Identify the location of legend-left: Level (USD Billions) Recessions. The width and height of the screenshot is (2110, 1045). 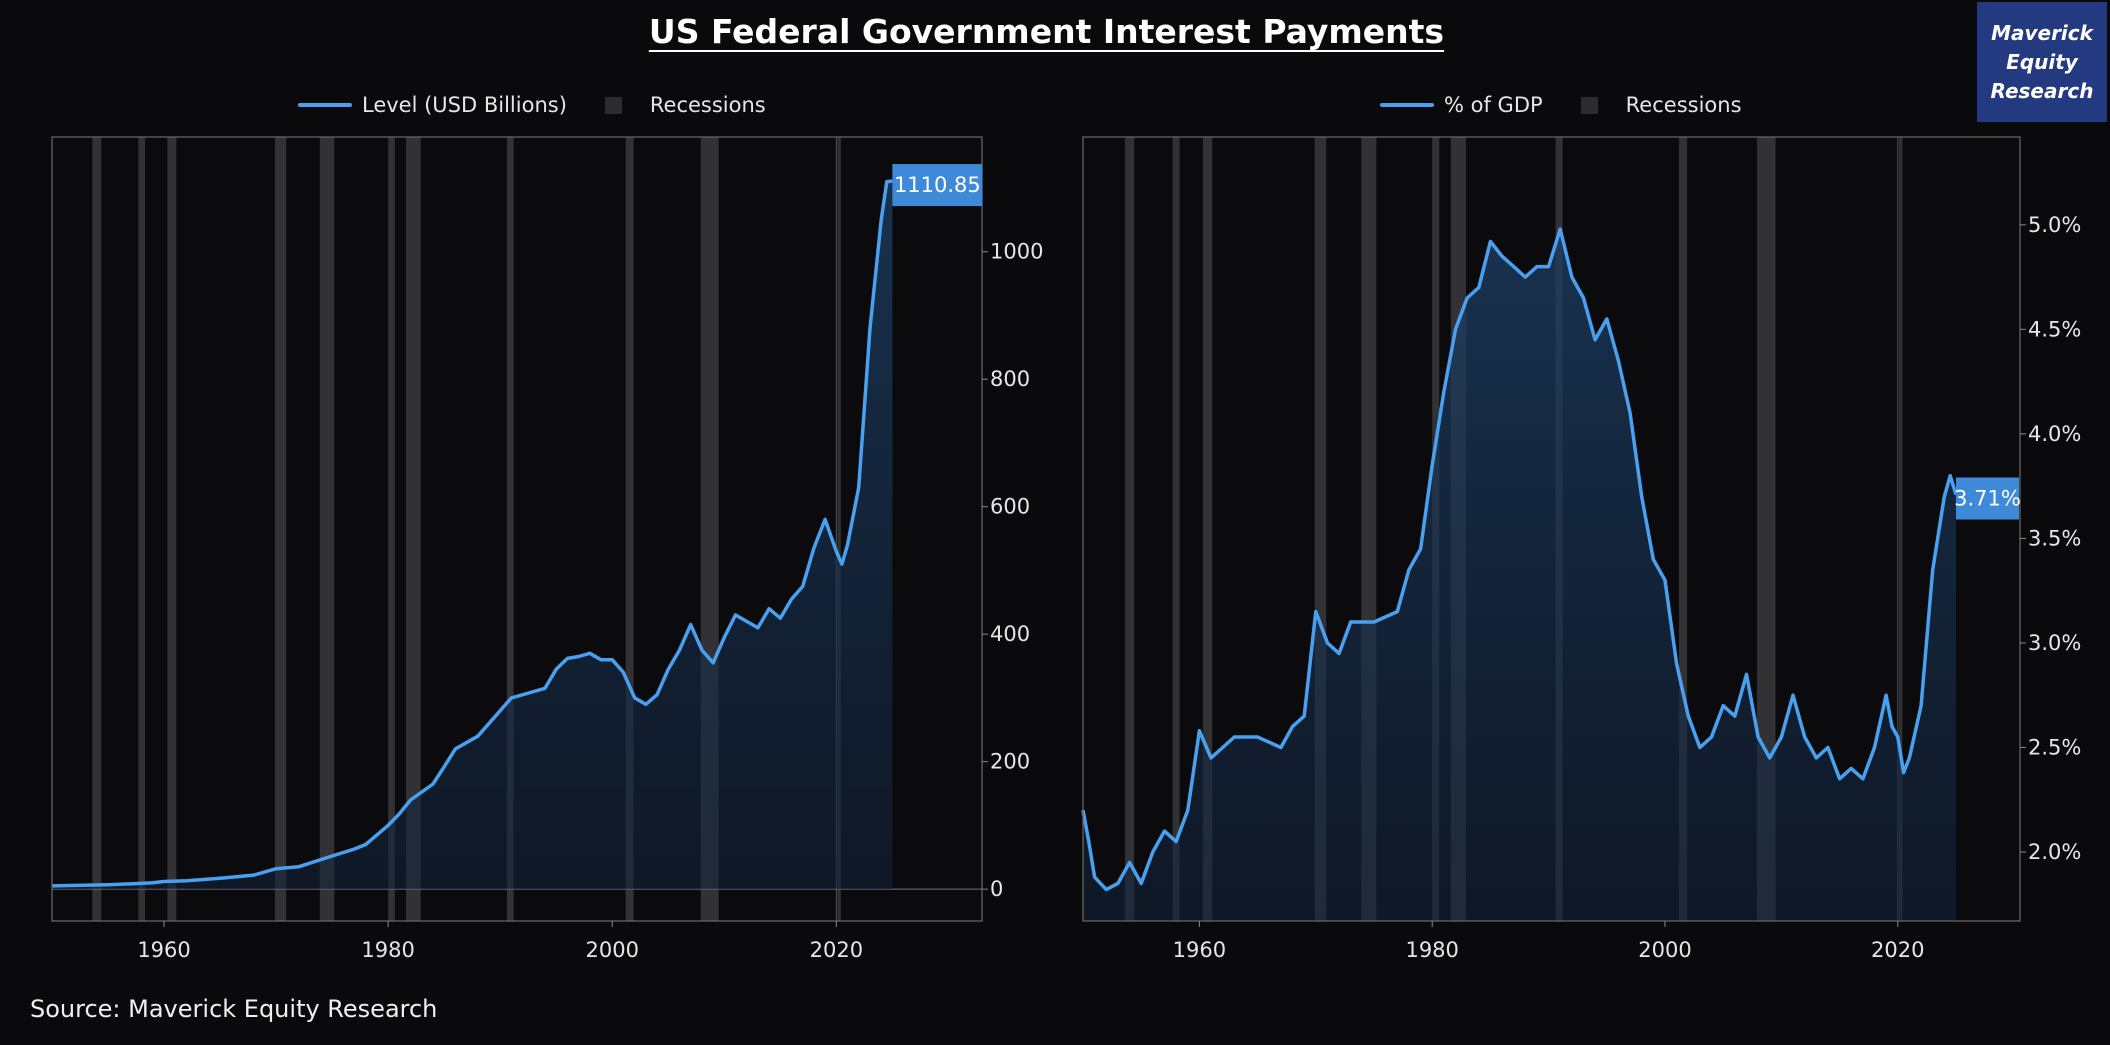
(532, 105).